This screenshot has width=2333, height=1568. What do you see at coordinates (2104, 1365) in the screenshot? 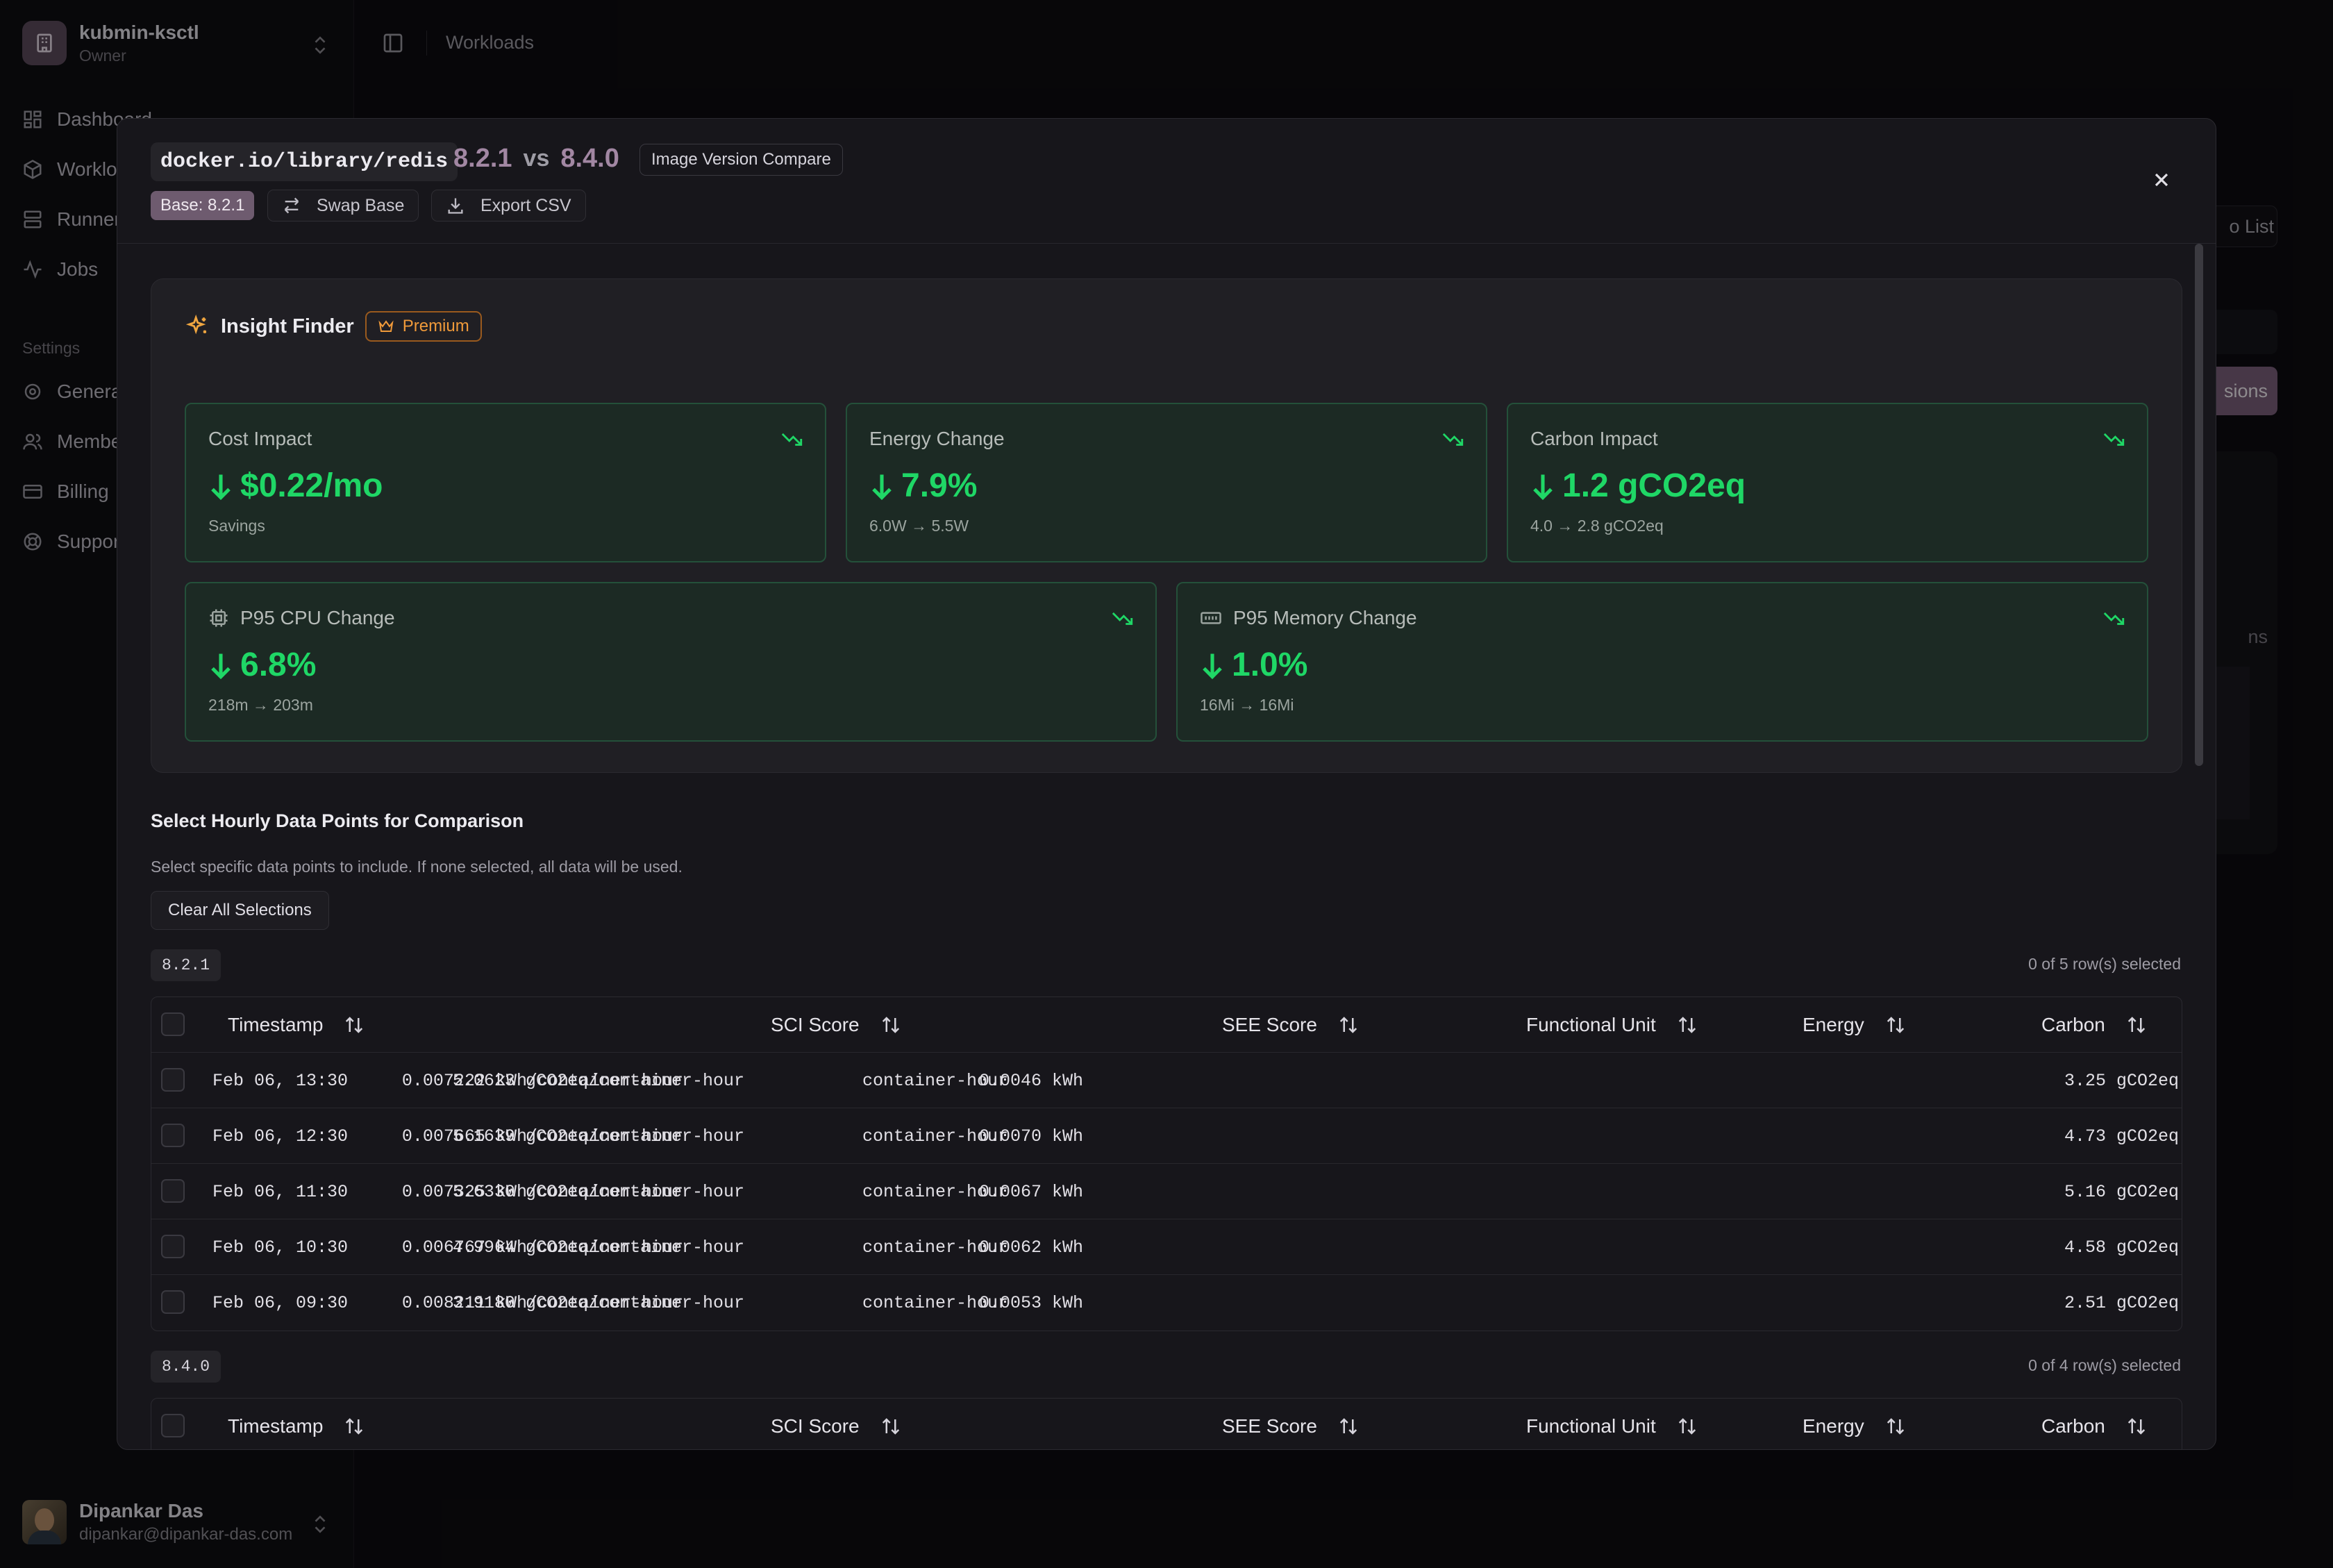
I see `selected-count: 0 of 4 row(s) selected` at bounding box center [2104, 1365].